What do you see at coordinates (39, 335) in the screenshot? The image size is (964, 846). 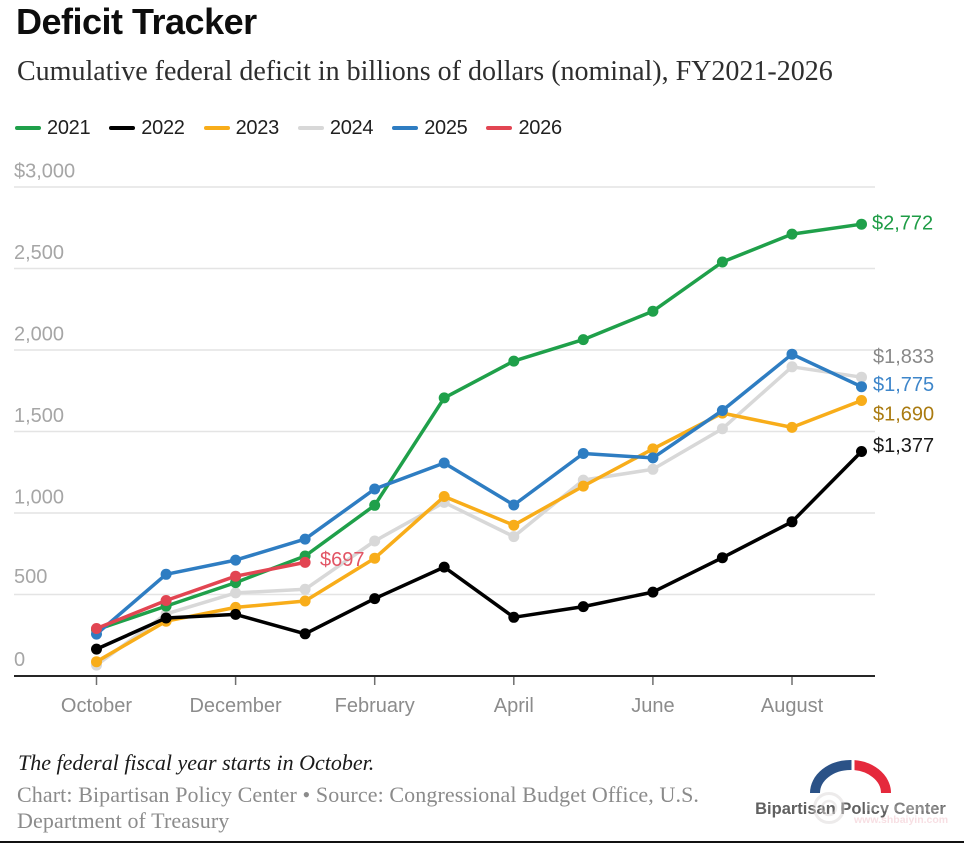 I see `svg-text: 2,000` at bounding box center [39, 335].